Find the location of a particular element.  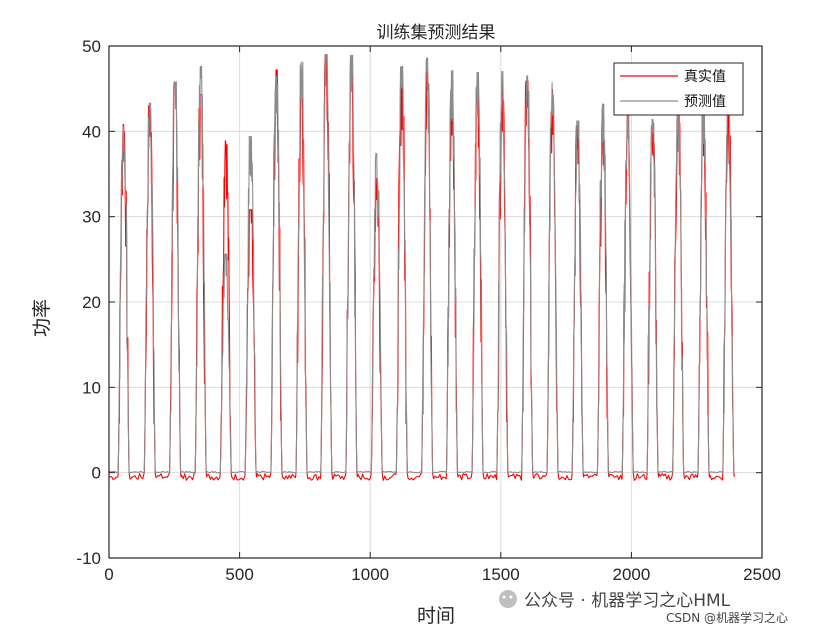

x-axis-label: 时间 is located at coordinates (436, 616).